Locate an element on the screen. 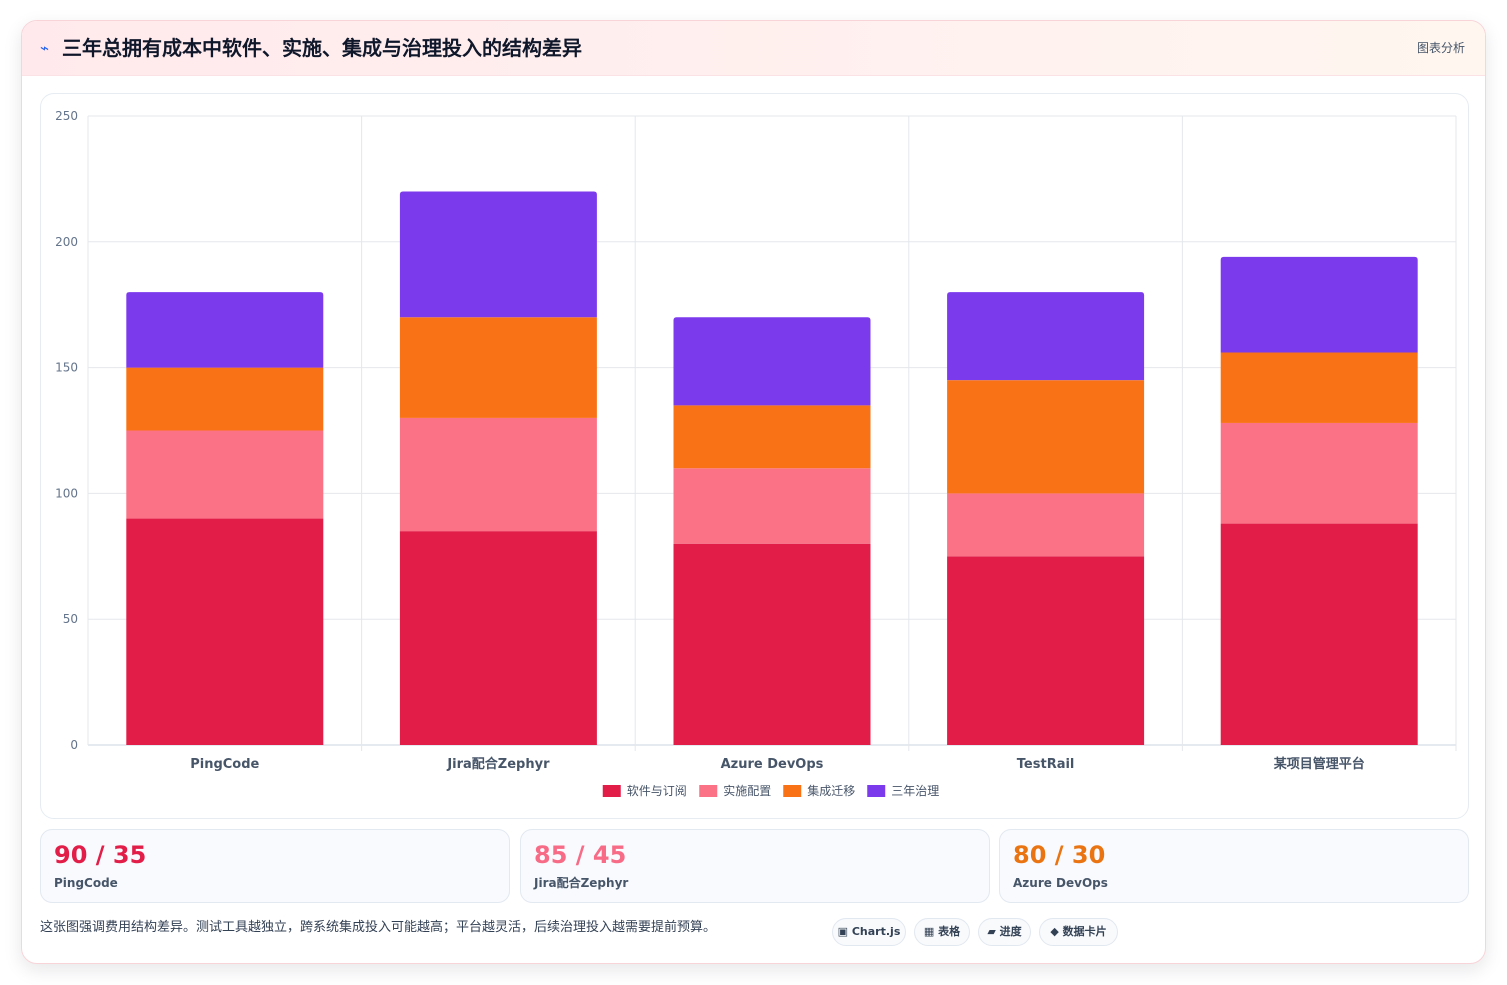 The width and height of the screenshot is (1507, 985). chip-table: ▦ 表格 is located at coordinates (942, 932).